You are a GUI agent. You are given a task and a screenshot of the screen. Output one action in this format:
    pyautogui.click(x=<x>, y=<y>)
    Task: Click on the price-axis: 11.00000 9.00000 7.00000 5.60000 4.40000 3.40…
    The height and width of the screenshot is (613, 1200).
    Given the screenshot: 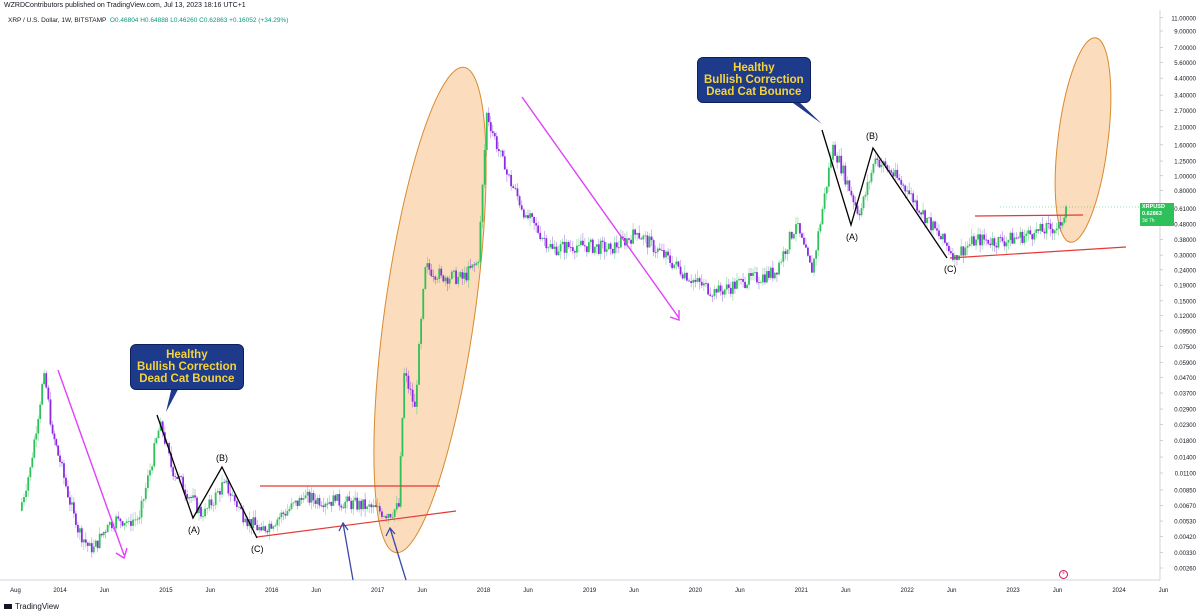 What is the action you would take?
    pyautogui.click(x=1178, y=294)
    